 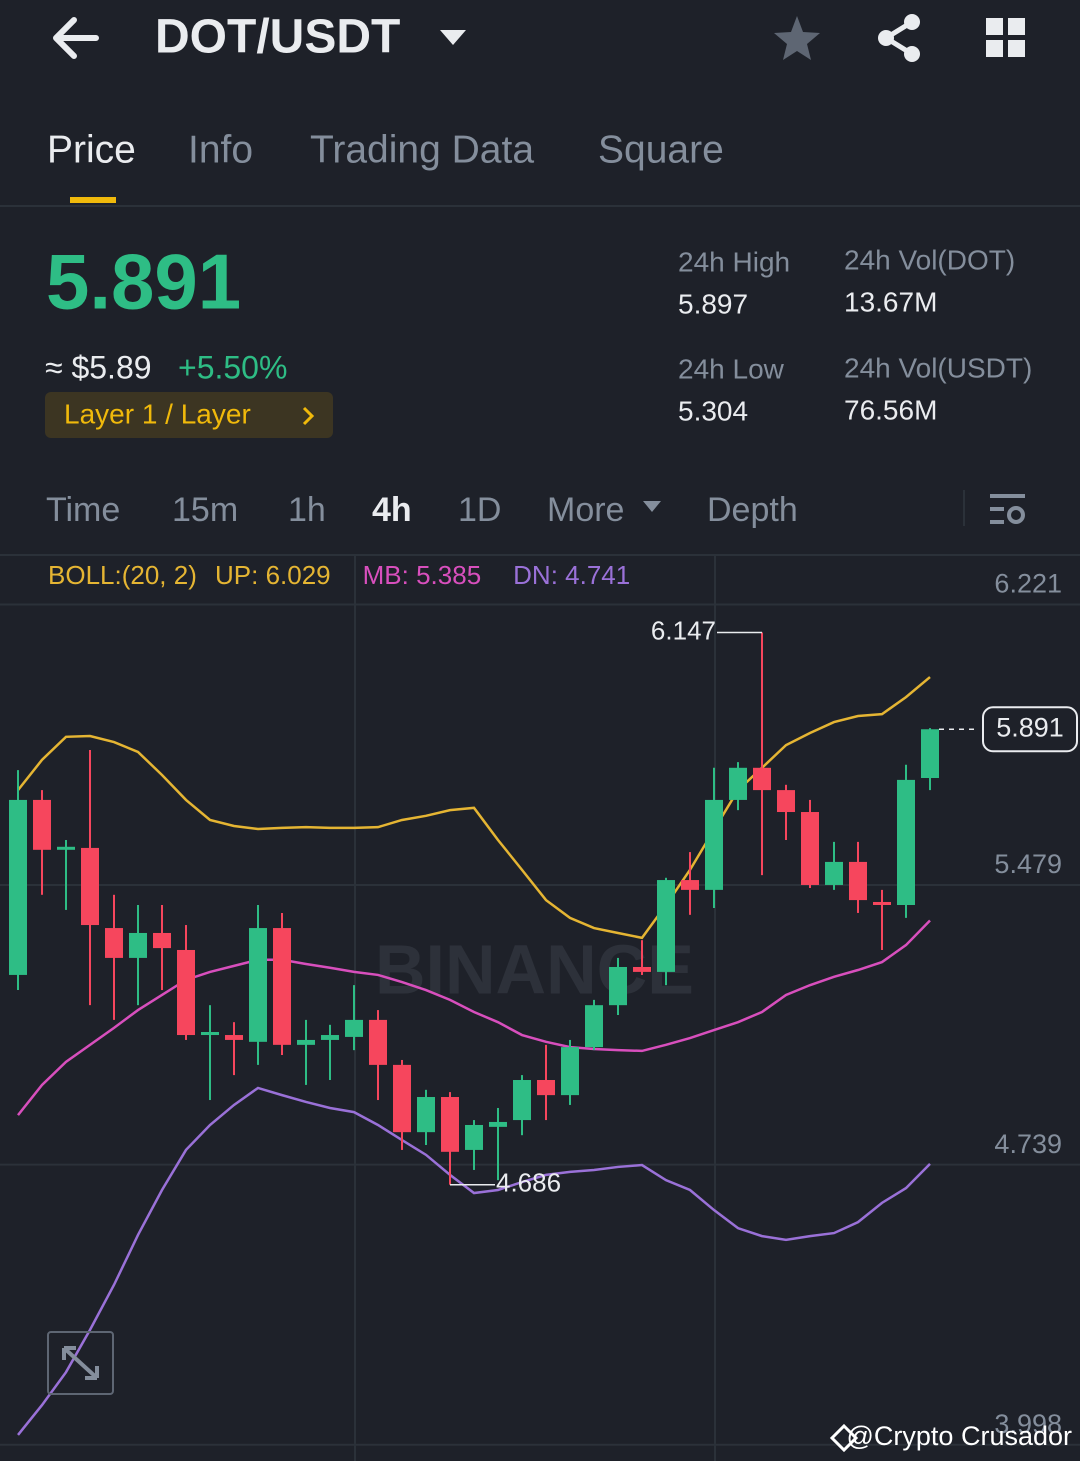 What do you see at coordinates (273, 575) in the screenshot?
I see `legend-entry: UP: 6.029` at bounding box center [273, 575].